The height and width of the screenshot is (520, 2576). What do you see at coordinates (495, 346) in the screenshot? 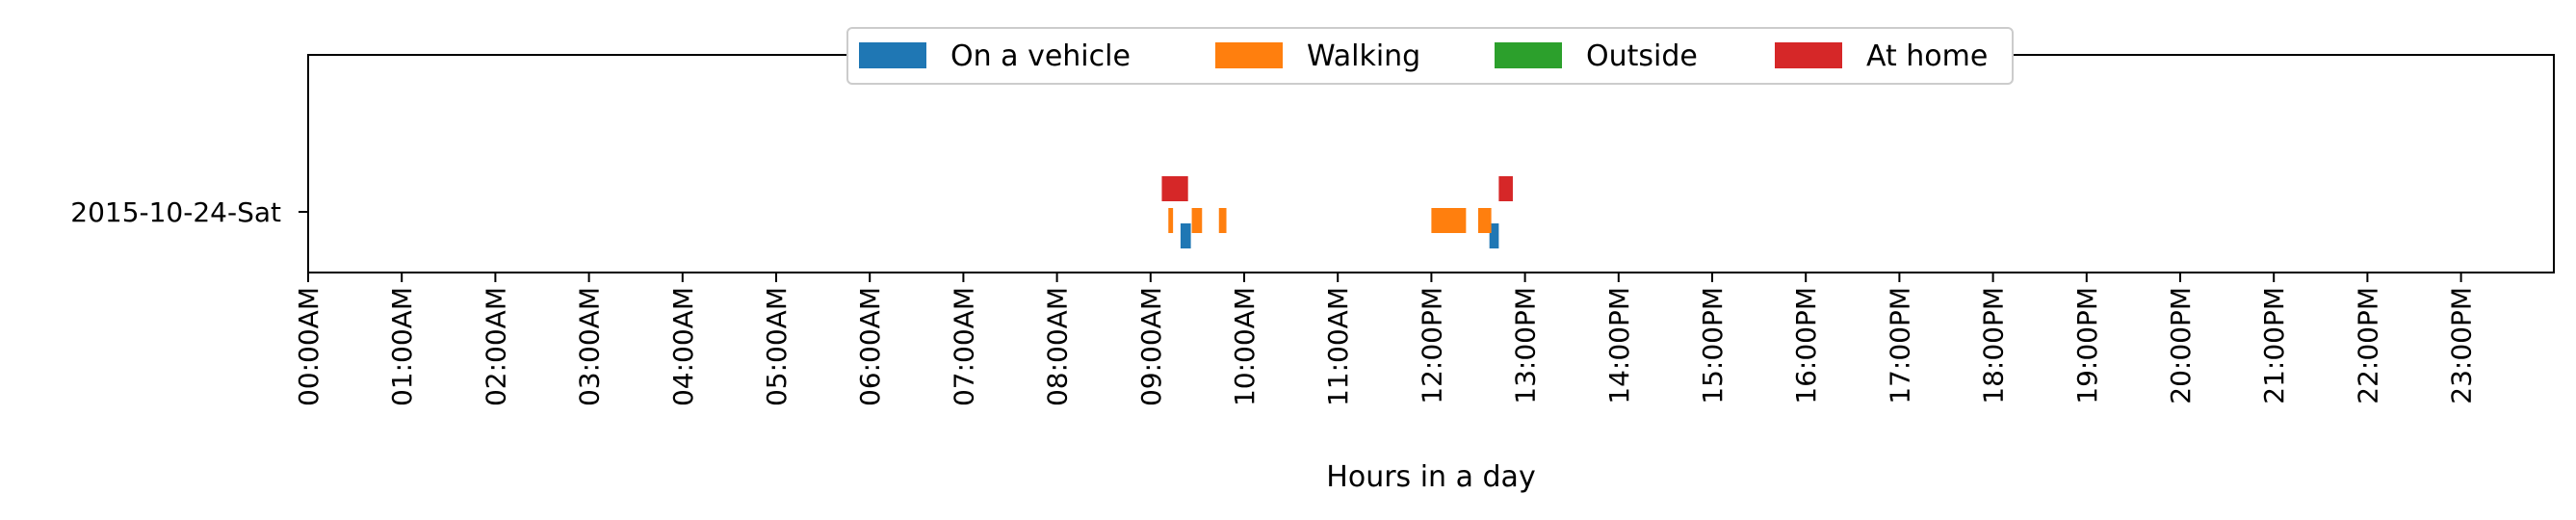
I see `x-tick-label: 02:00AM` at bounding box center [495, 346].